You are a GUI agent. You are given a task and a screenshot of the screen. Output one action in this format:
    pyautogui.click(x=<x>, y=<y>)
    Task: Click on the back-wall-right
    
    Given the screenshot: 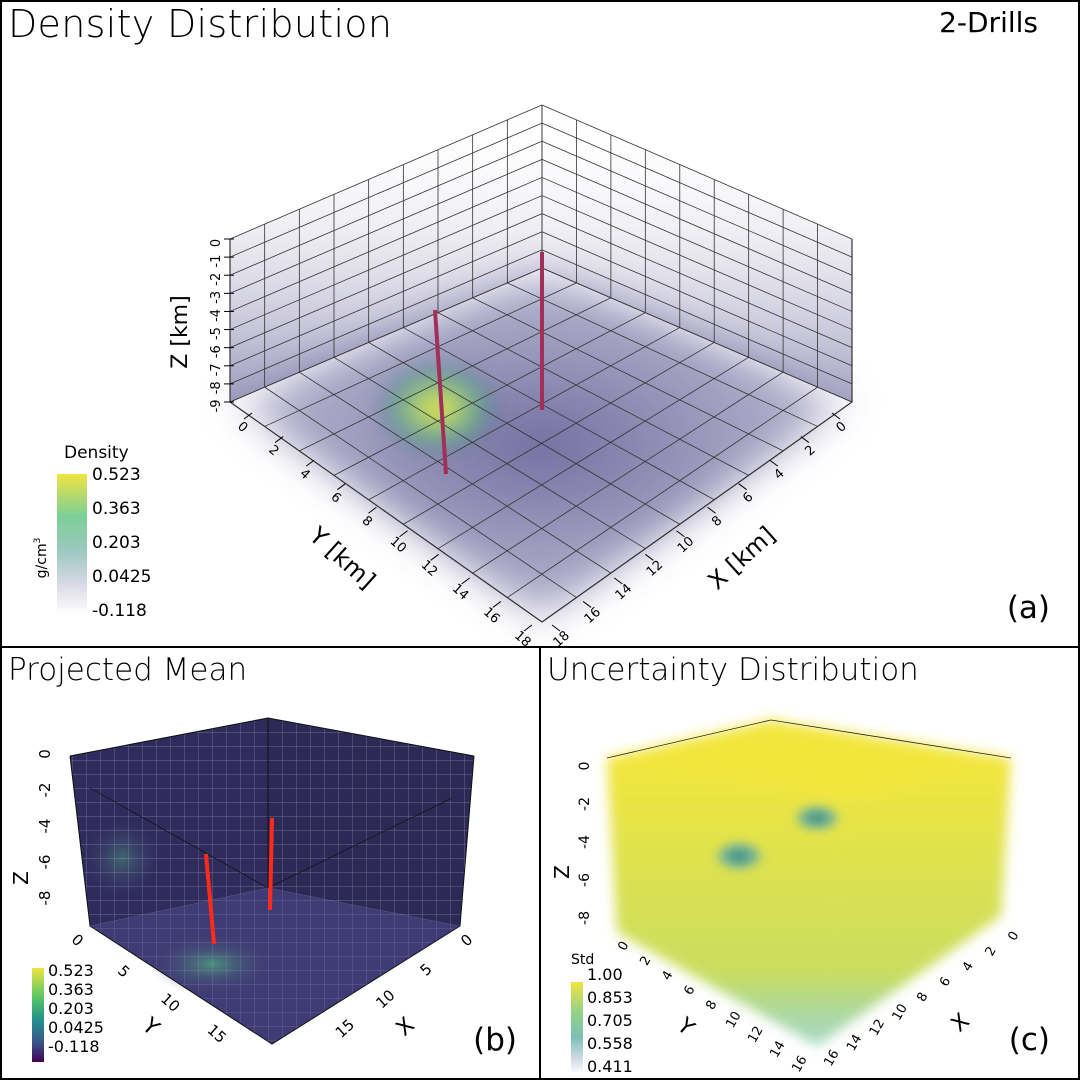 What is the action you would take?
    pyautogui.click(x=697, y=253)
    